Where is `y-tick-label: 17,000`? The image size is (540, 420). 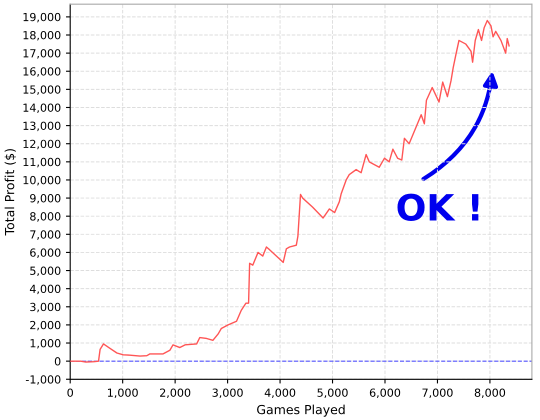 y-tick-label: 17,000 is located at coordinates (42, 54).